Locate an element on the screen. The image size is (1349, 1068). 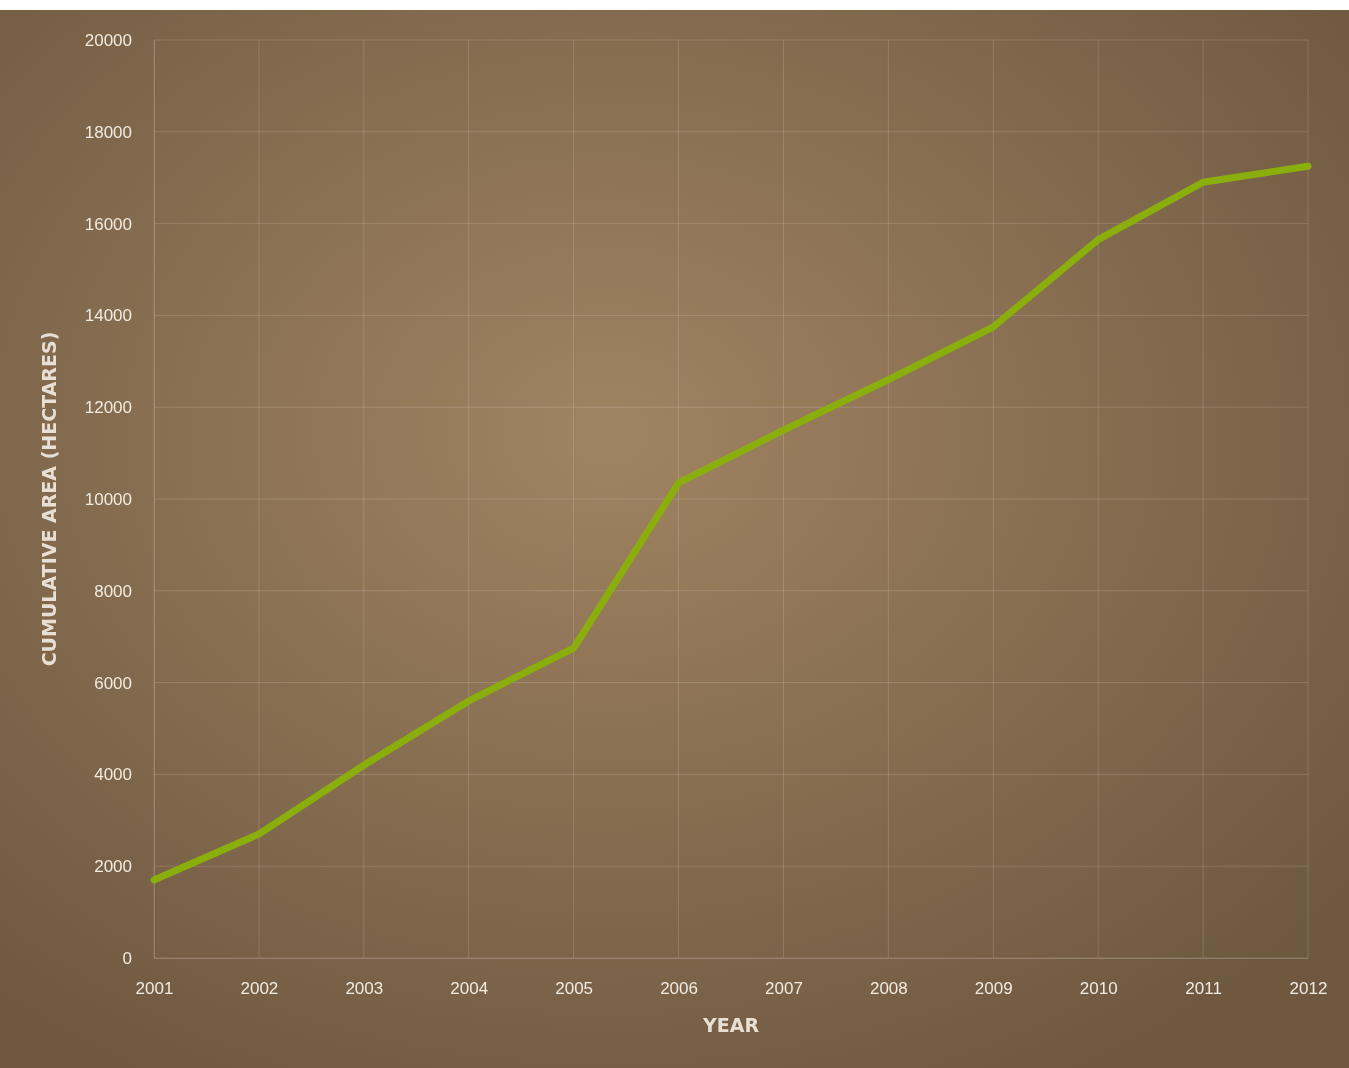
y-tick-label: 14000 is located at coordinates (108, 316).